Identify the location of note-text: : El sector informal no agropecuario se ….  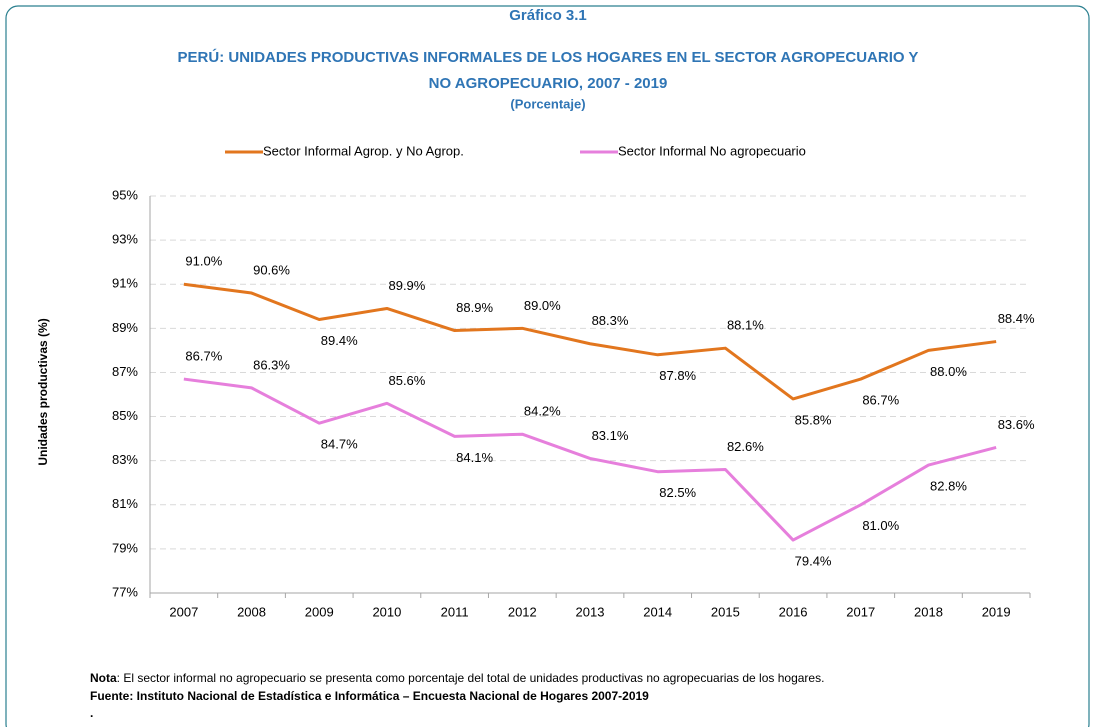
(471, 678).